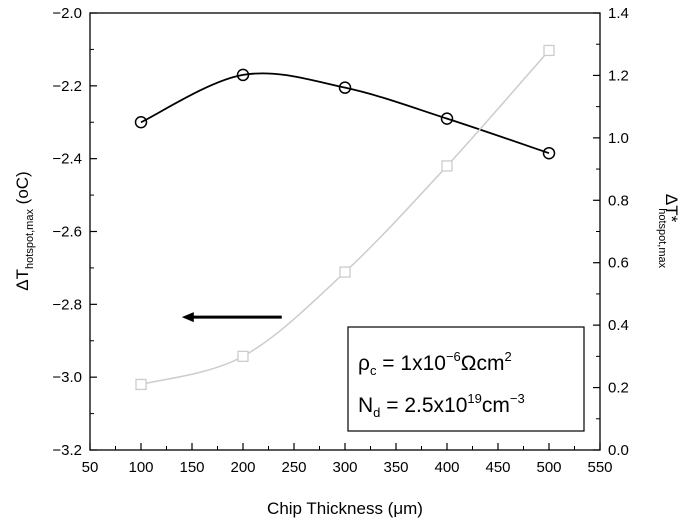 This screenshot has width=685, height=522. What do you see at coordinates (668, 231) in the screenshot?
I see `right-y-axis-title: ΔT*hotspot,max` at bounding box center [668, 231].